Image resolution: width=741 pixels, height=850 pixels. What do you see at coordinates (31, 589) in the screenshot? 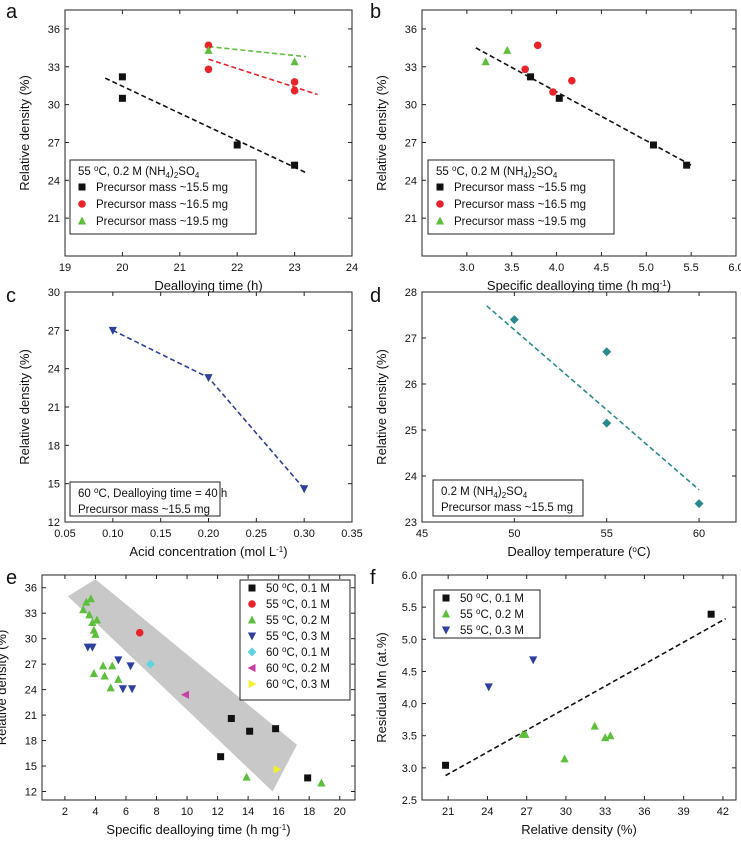
I see `y-tick-label: 36` at bounding box center [31, 589].